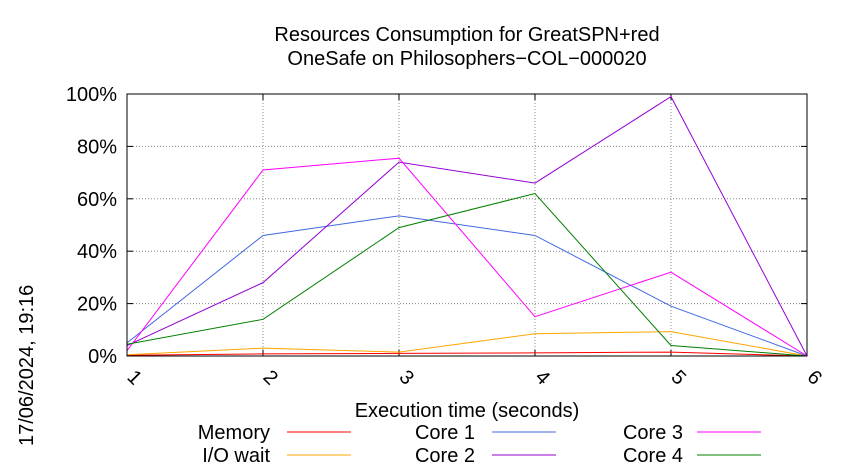 This screenshot has width=850, height=475. What do you see at coordinates (542, 377) in the screenshot?
I see `x-tick-label: 4` at bounding box center [542, 377].